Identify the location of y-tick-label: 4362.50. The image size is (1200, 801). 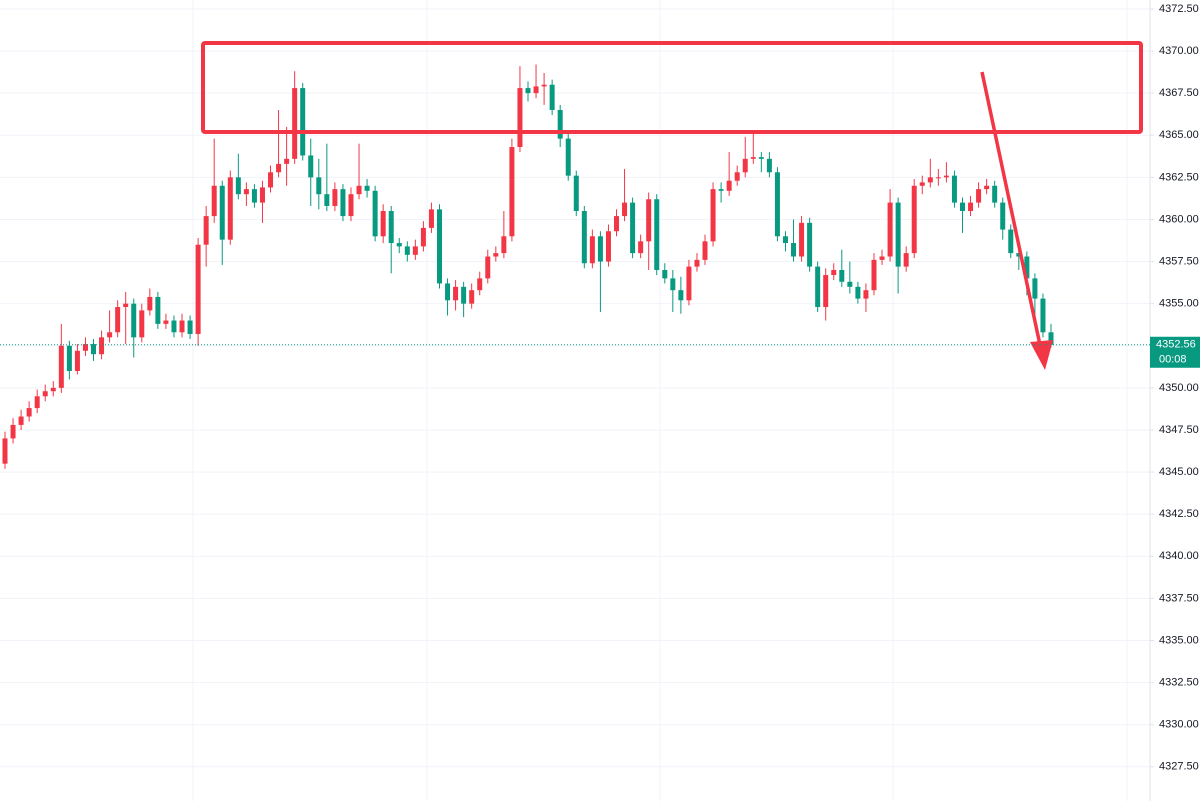
(1179, 177).